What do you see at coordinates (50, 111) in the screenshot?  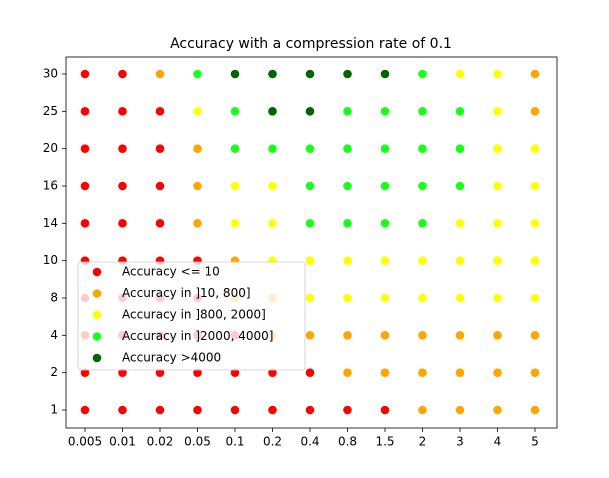 I see `y-tick-label: 25` at bounding box center [50, 111].